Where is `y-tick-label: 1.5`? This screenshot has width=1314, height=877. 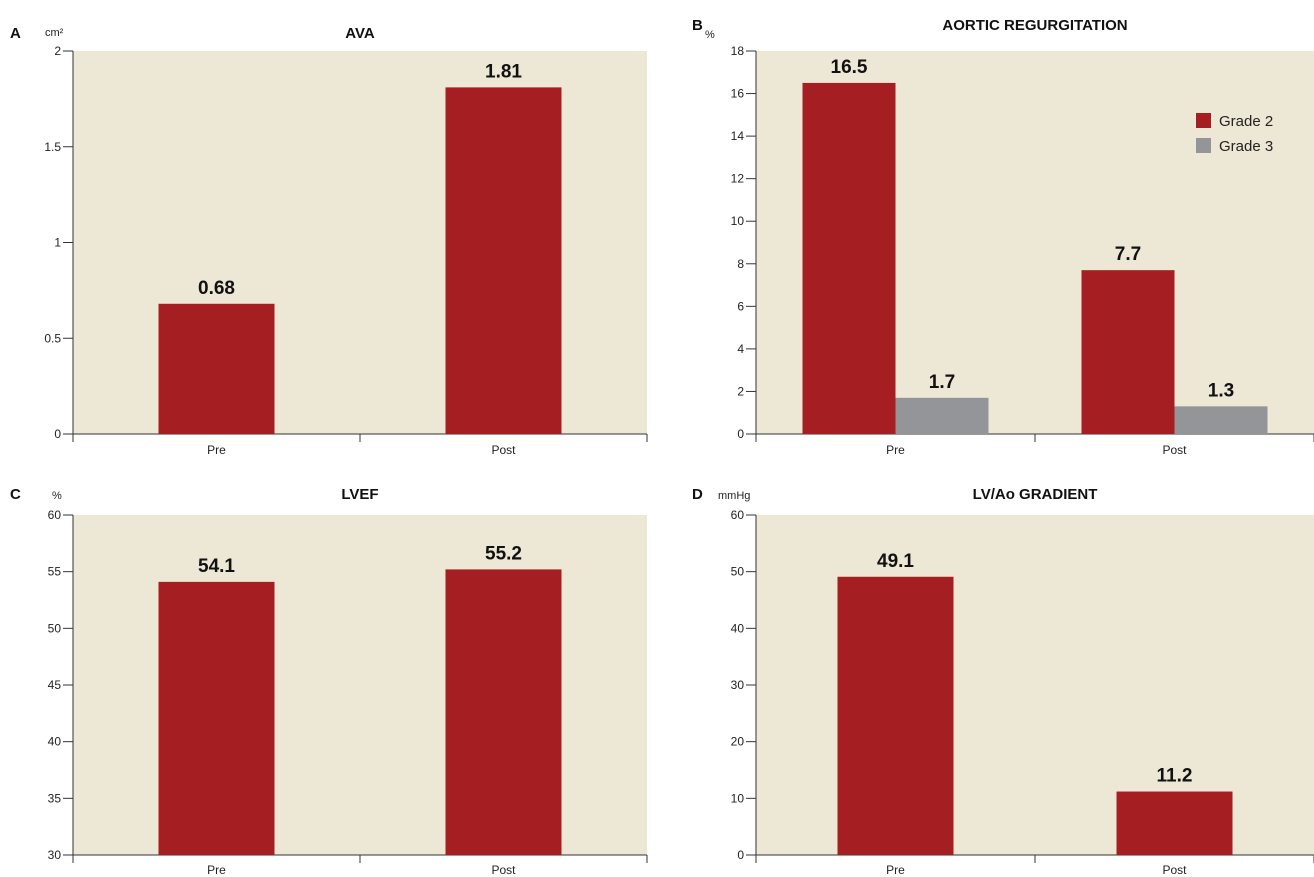 y-tick-label: 1.5 is located at coordinates (52, 147).